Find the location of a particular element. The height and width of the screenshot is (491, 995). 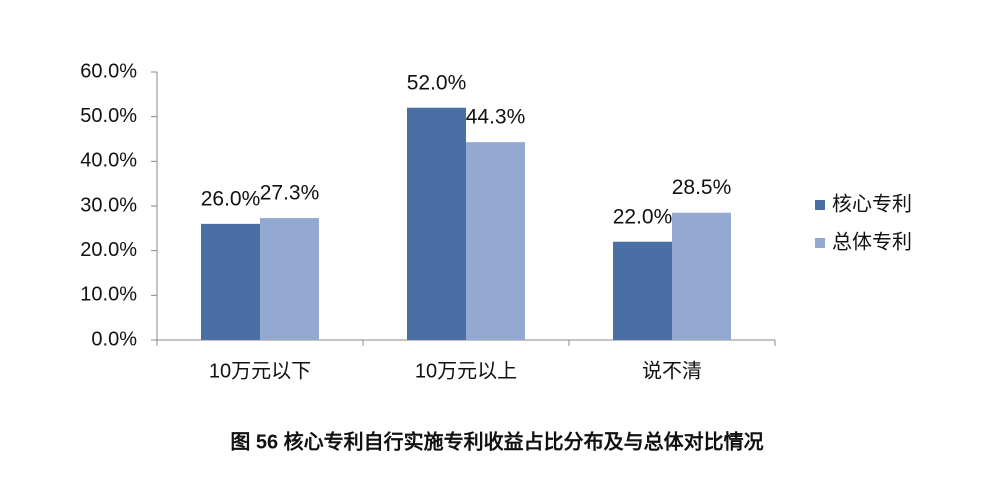

chart-title: 图 56 核心专利自行实施专利收益占比分布及与总体对比情况 is located at coordinates (496, 441).